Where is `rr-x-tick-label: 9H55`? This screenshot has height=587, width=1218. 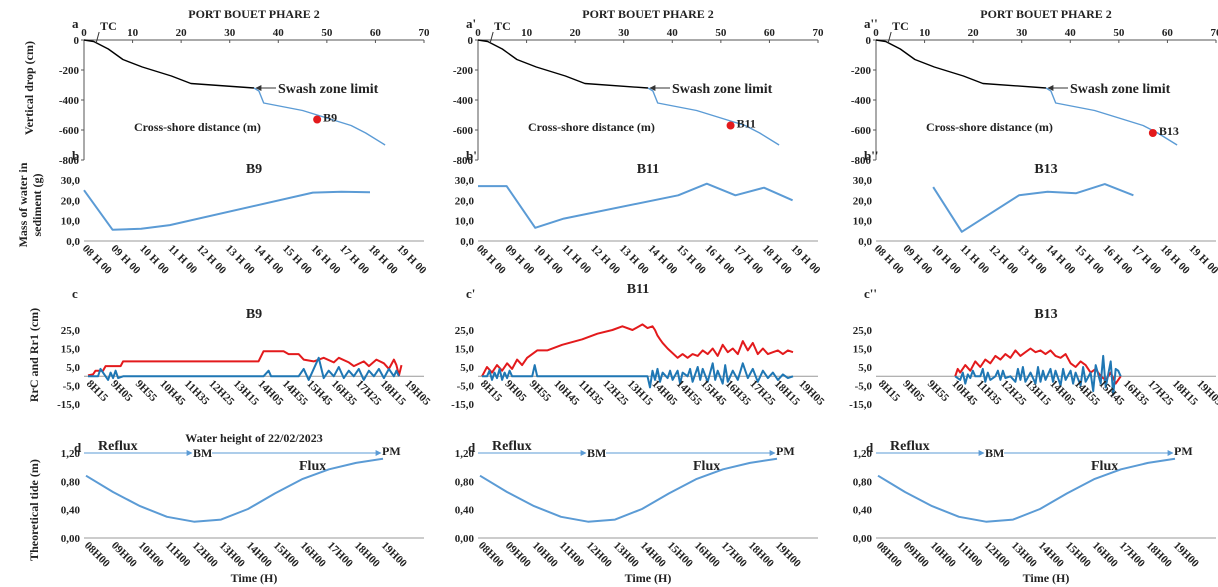 rr-x-tick-label: 9H55 is located at coordinates (540, 391).